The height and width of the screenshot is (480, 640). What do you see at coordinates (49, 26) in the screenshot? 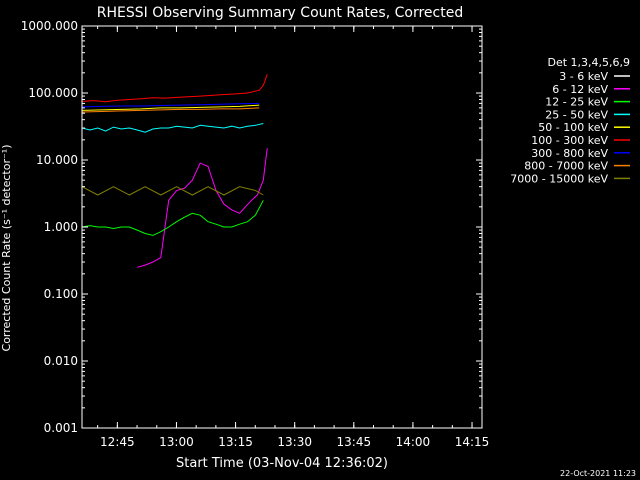
I see `y-tick-label: 1000.000` at bounding box center [49, 26].